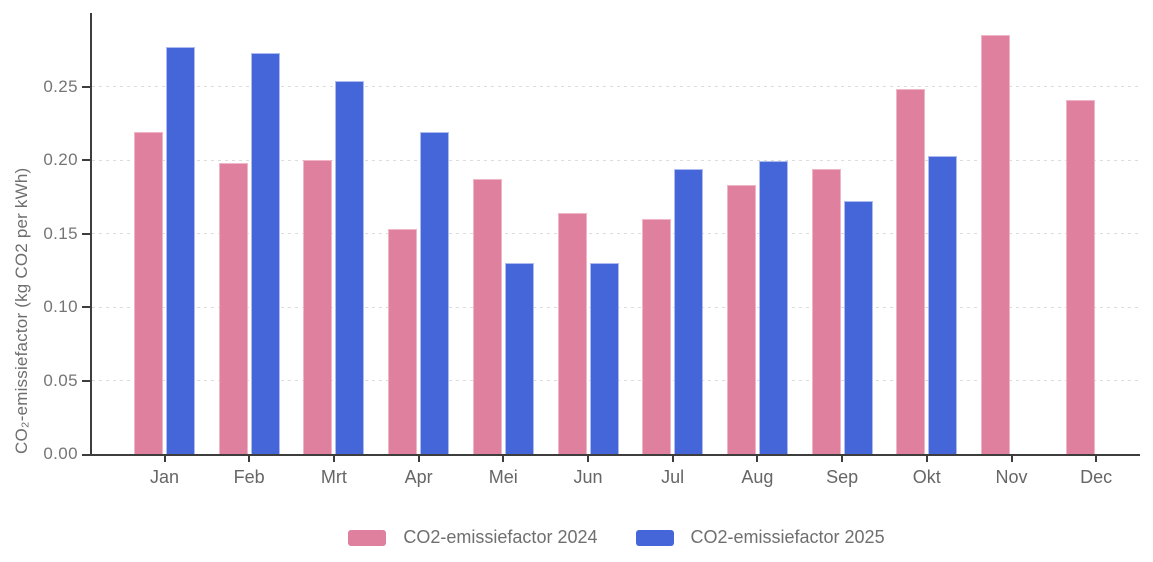 This screenshot has height=562, width=1153. Describe the element at coordinates (164, 477) in the screenshot. I see `x-tick-label-jan: Jan` at that location.